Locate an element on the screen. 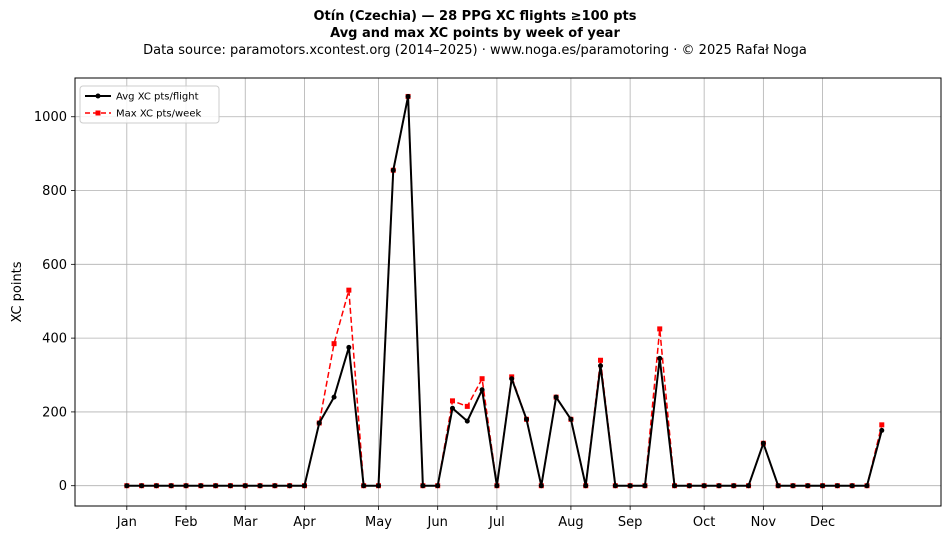 Image resolution: width=950 pixels, height=539 pixels. chart-title-line2: Avg and max XC points by week of year is located at coordinates (475, 33).